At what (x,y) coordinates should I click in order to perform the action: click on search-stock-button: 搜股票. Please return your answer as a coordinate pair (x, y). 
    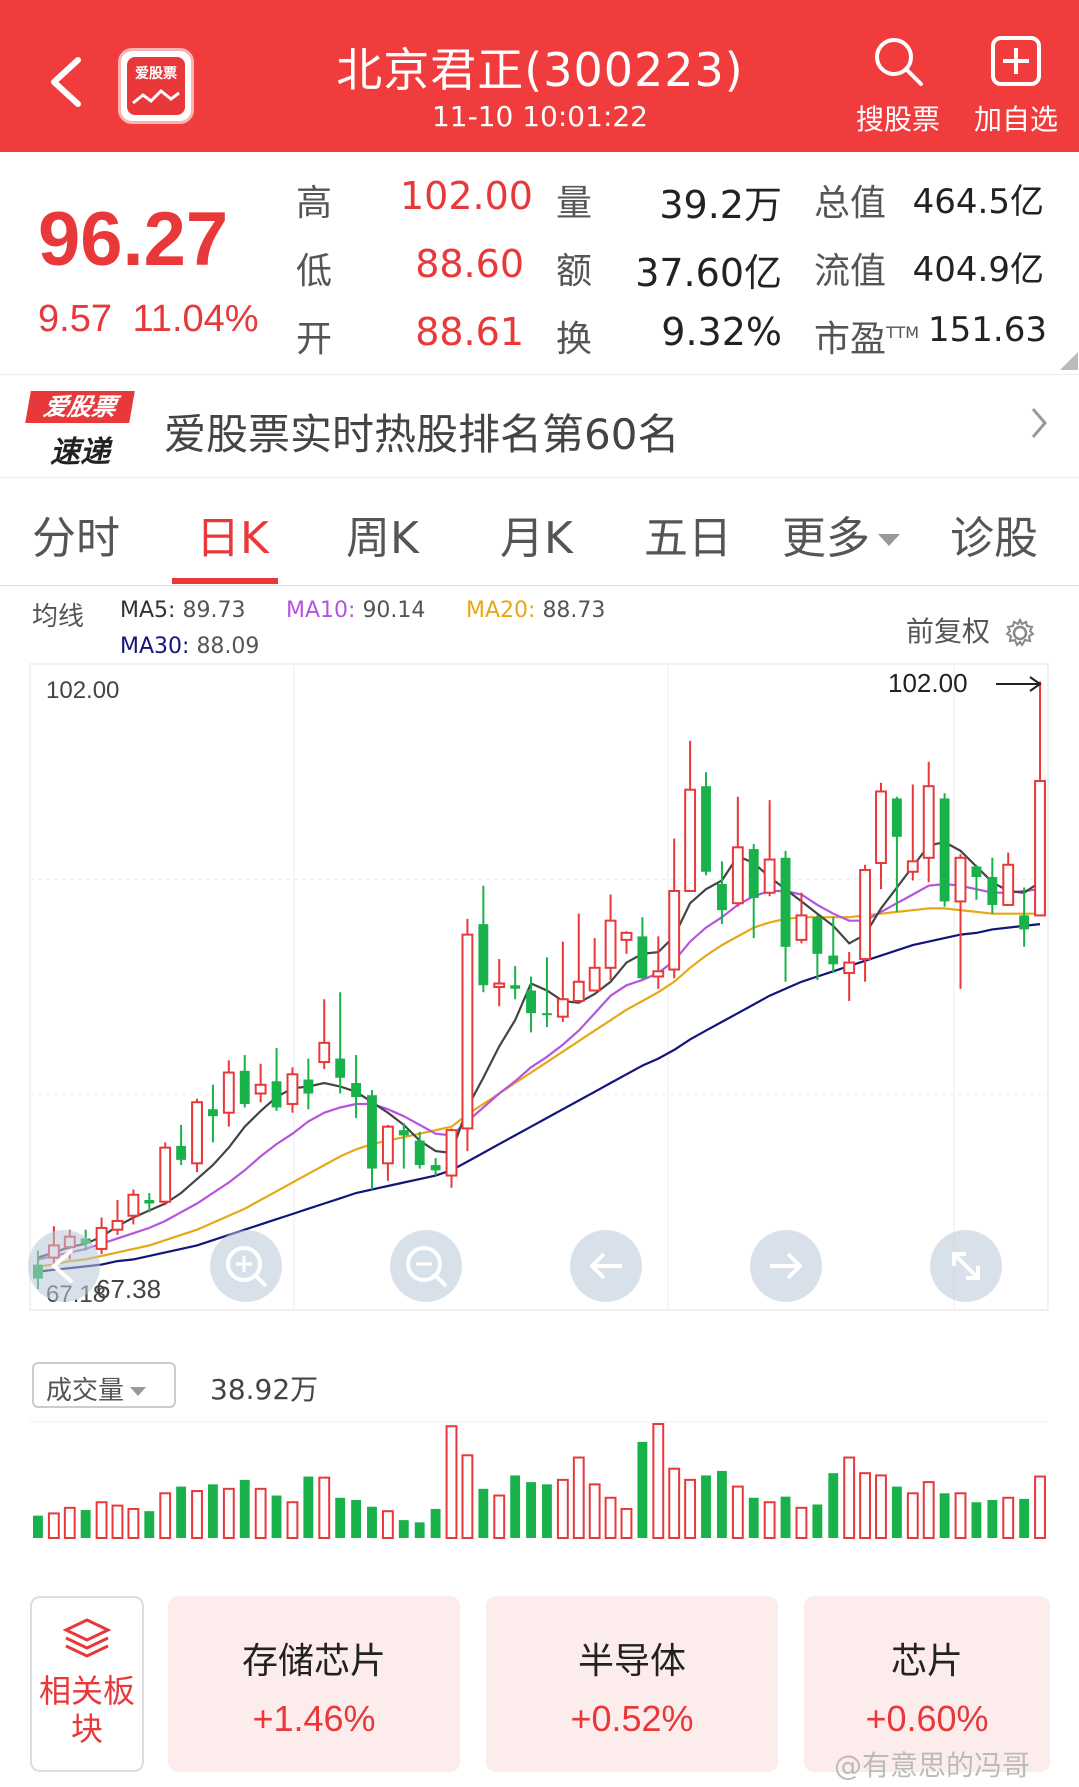
    Looking at the image, I should click on (898, 86).